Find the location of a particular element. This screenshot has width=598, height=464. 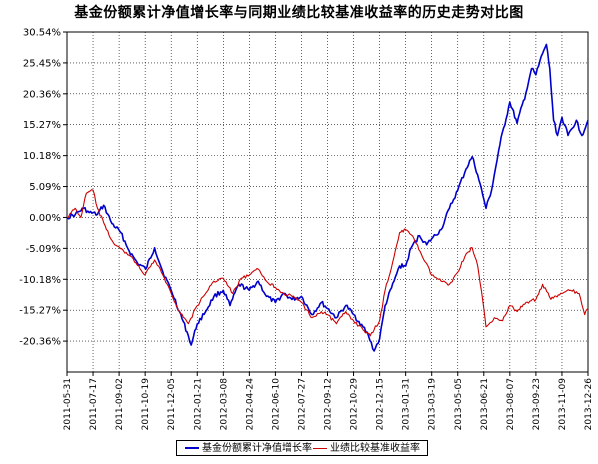

legend: 基金份额累计净值增长率 业绩比较基准收益率 is located at coordinates (302, 448).